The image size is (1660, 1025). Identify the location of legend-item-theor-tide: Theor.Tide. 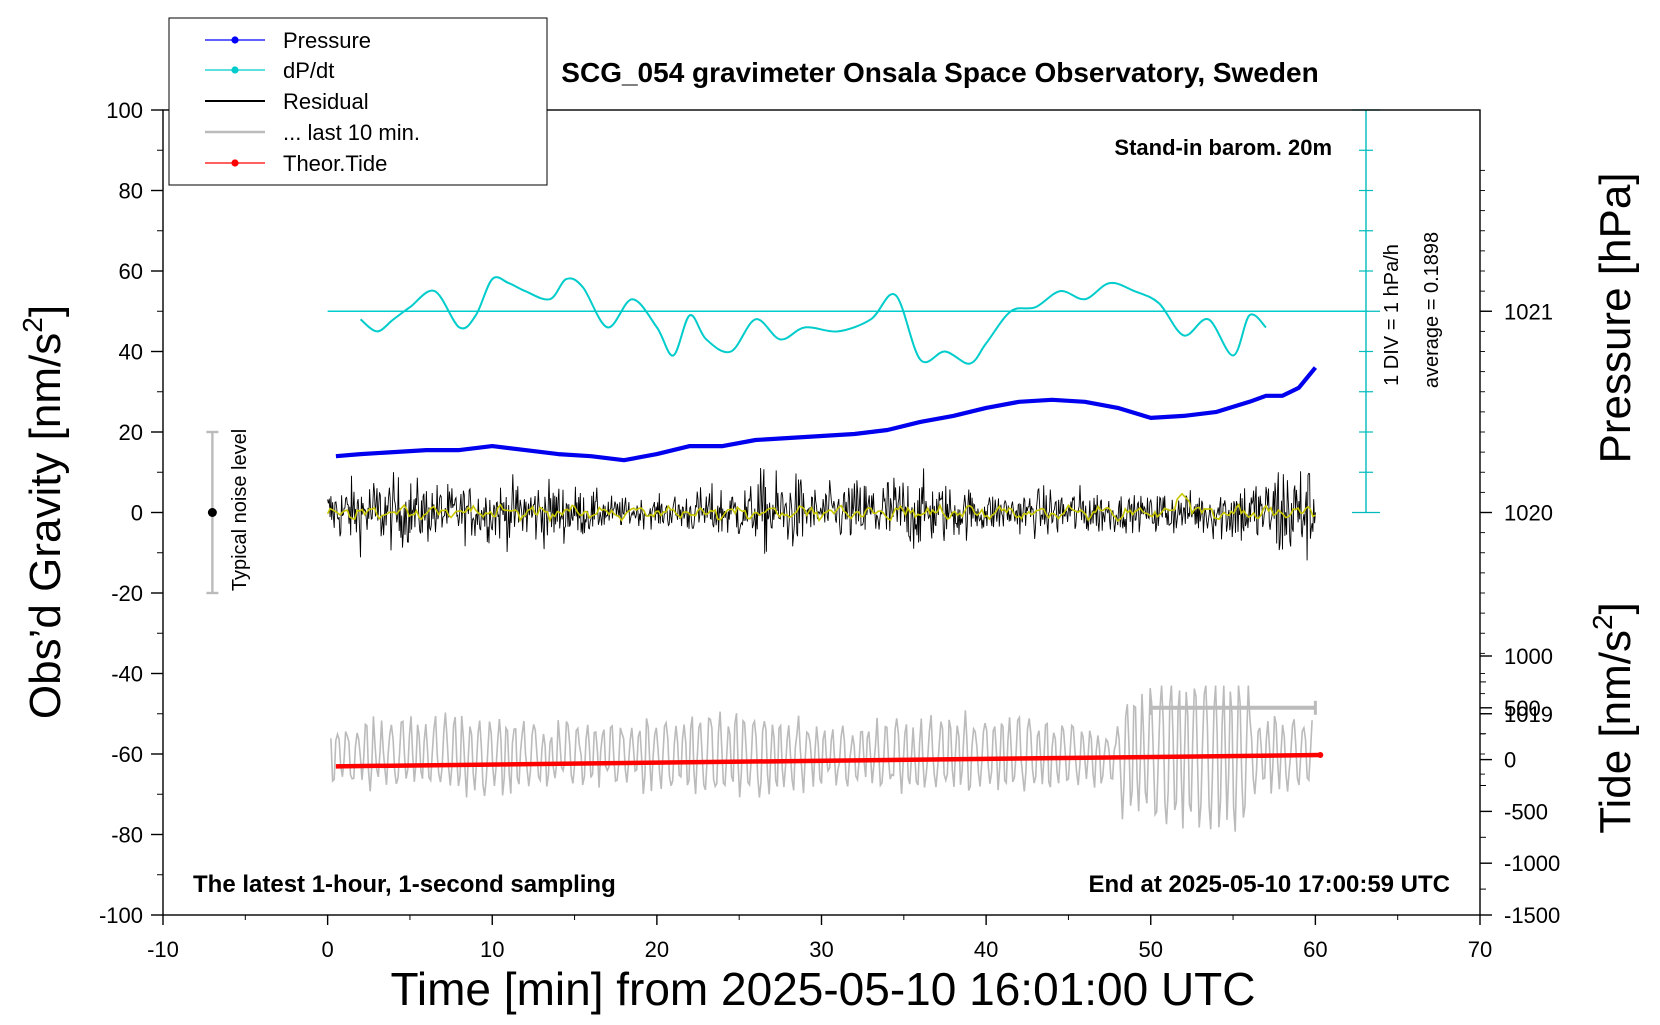
(296, 163).